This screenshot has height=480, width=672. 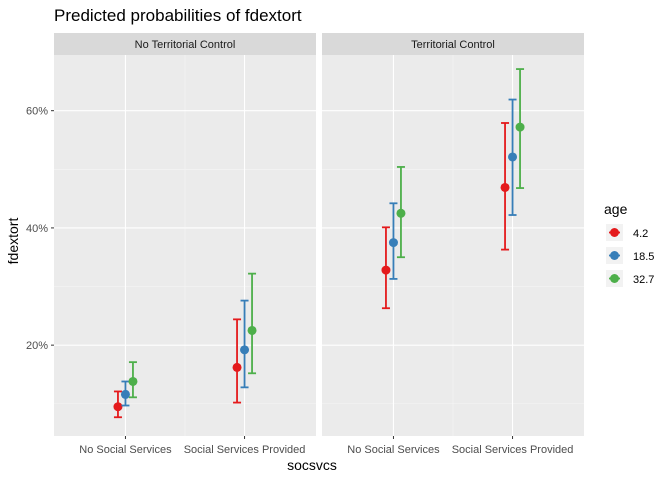 What do you see at coordinates (616, 209) in the screenshot?
I see `legend-title: age` at bounding box center [616, 209].